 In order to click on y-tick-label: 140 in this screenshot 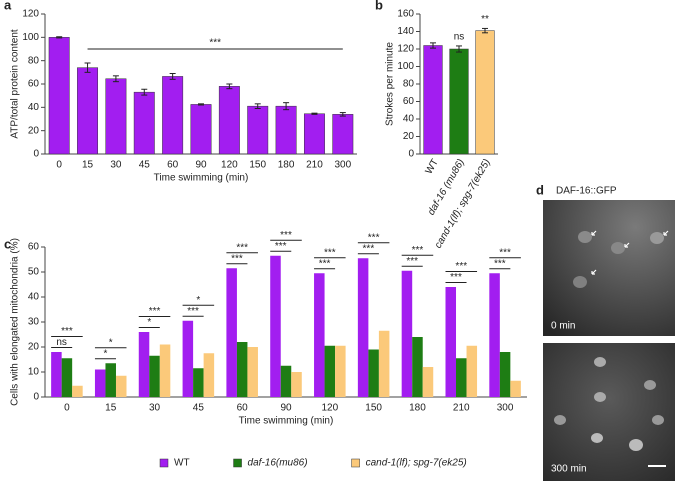, I will do `click(405, 31)`.